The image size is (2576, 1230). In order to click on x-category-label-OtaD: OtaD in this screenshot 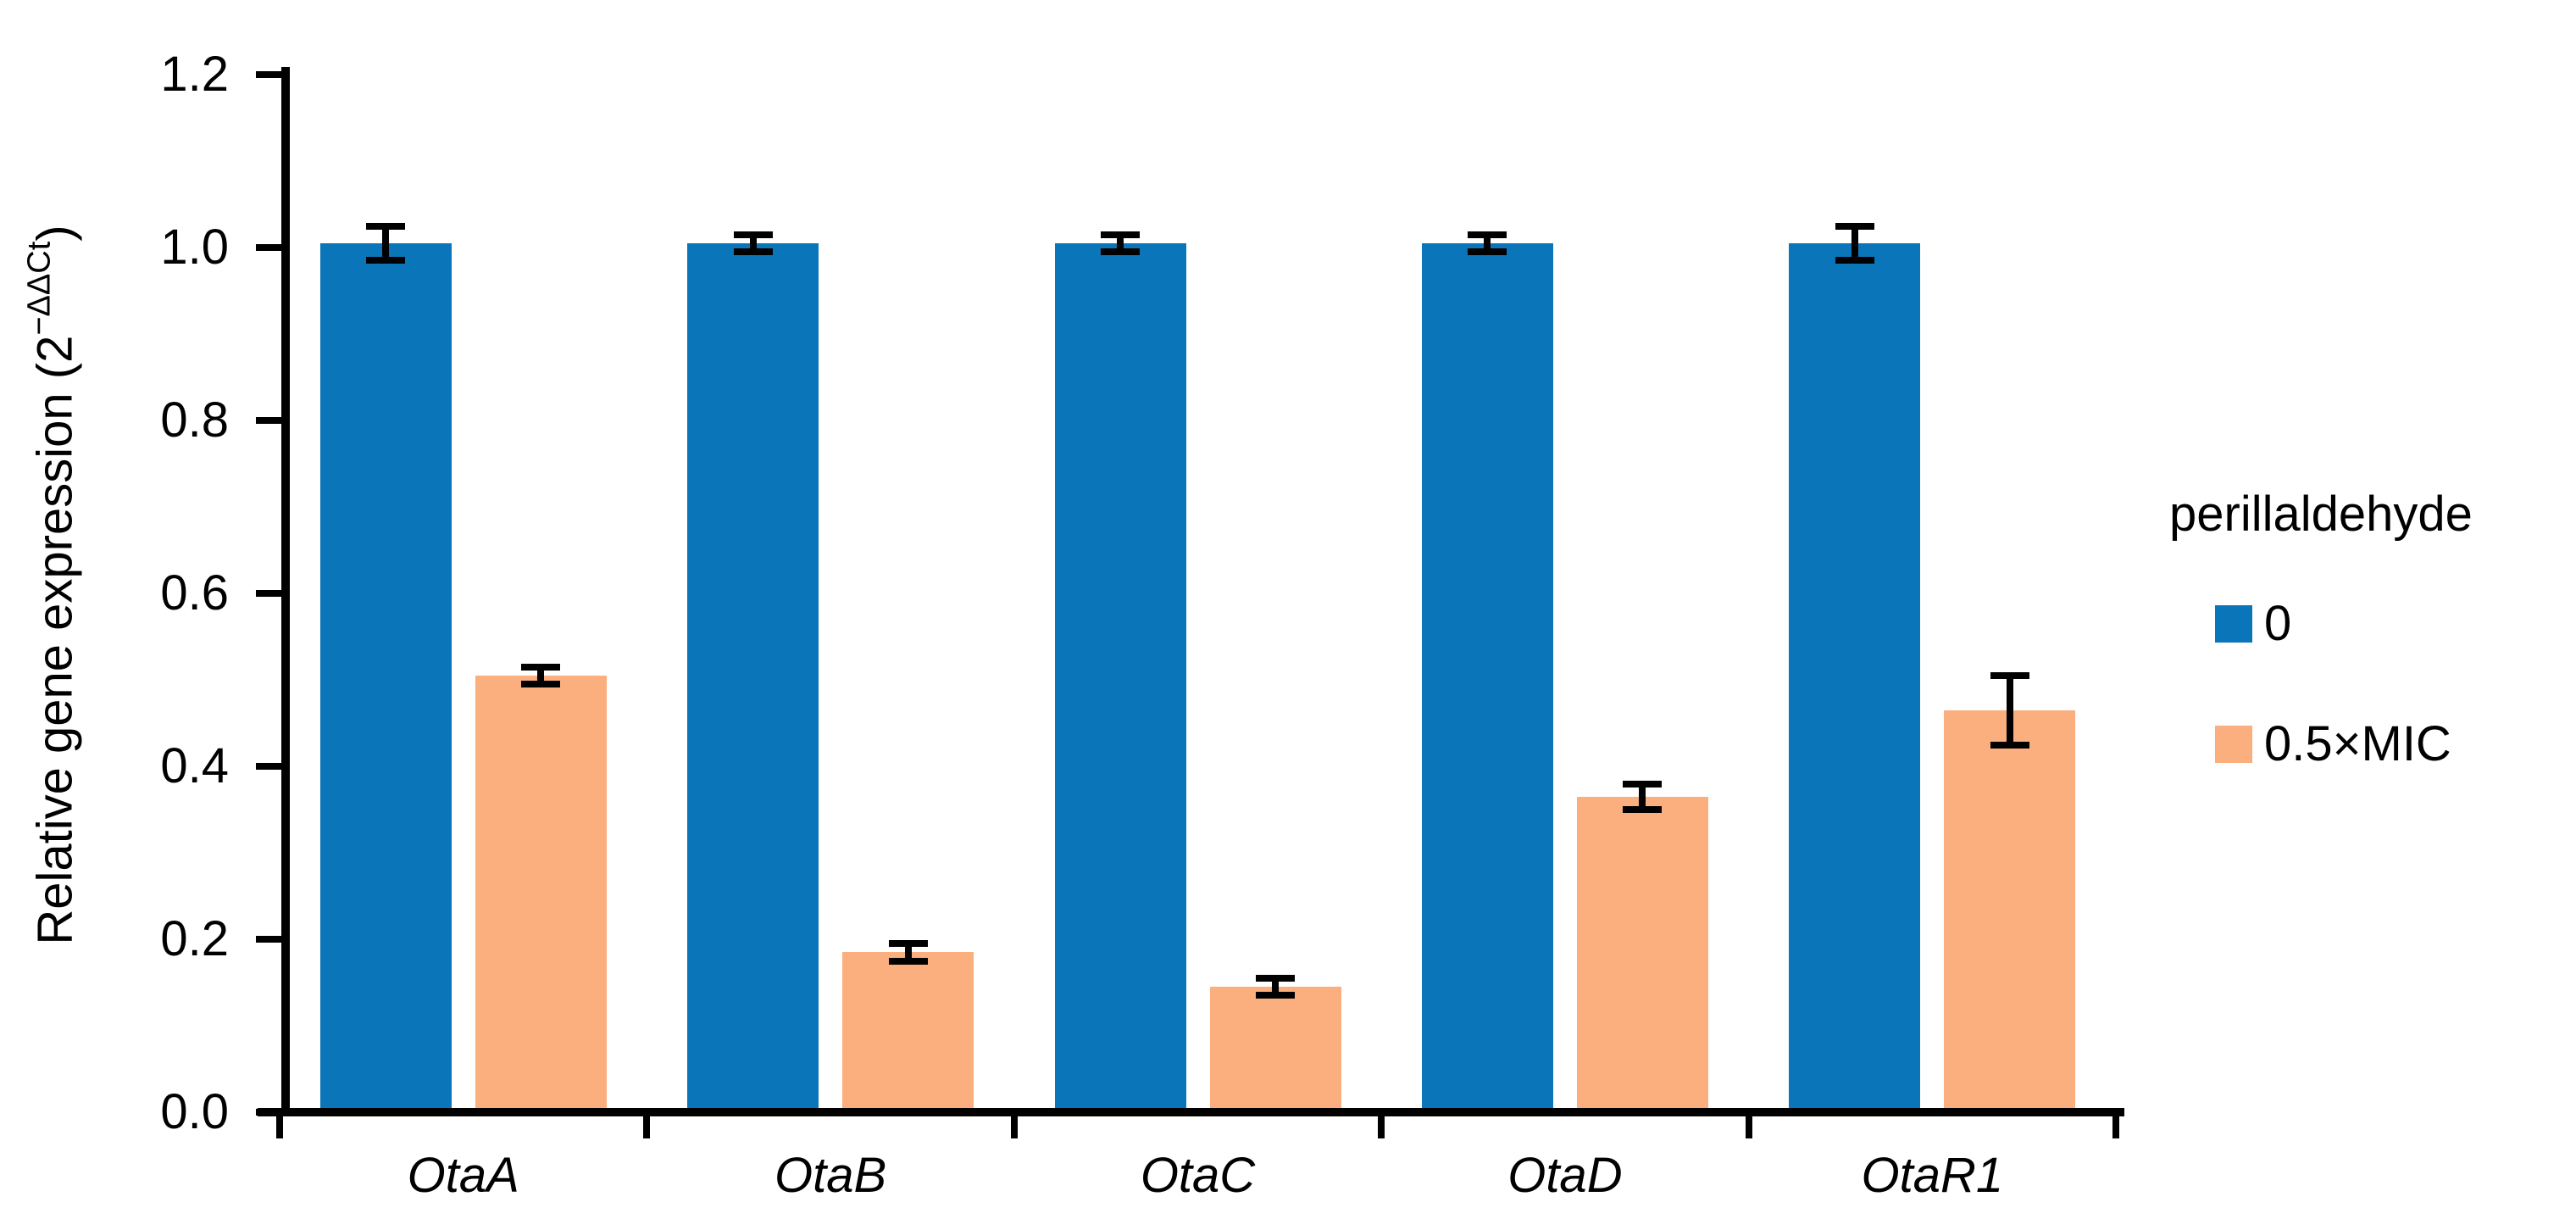, I will do `click(1565, 1175)`.